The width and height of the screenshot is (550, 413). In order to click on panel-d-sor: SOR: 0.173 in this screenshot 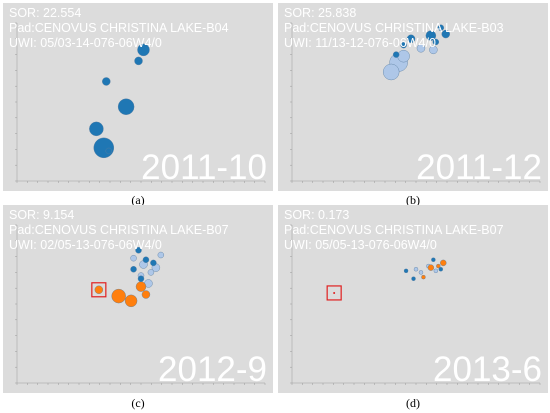, I will do `click(317, 215)`.